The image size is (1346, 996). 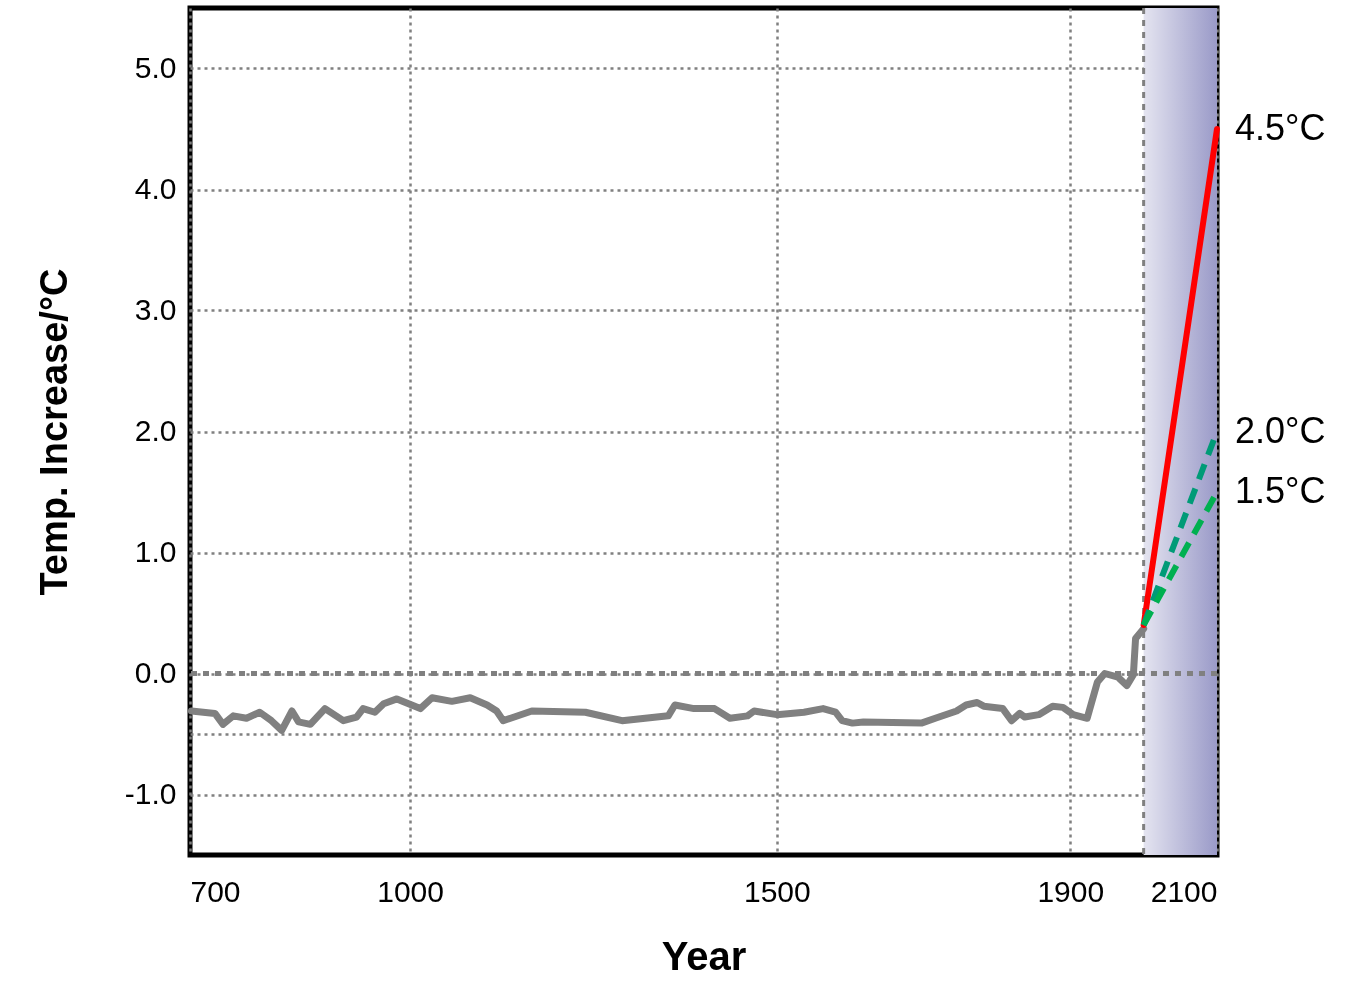 I want to click on y-tick-label: 5.0, so click(x=155, y=67).